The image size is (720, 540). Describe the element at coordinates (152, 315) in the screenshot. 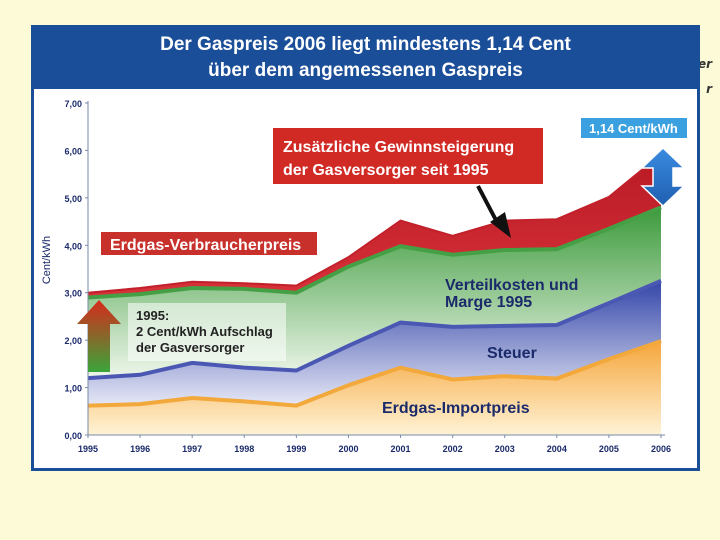

I see `surcharge-line-1: 1995:` at that location.